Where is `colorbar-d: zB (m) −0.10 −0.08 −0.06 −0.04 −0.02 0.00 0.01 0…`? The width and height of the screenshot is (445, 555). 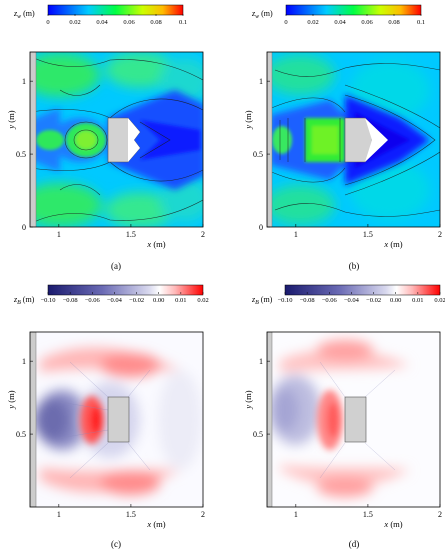
colorbar-d: zB (m) −0.10 −0.08 −0.06 −0.04 −0.02 0.00 0.01 0… is located at coordinates (348, 295).